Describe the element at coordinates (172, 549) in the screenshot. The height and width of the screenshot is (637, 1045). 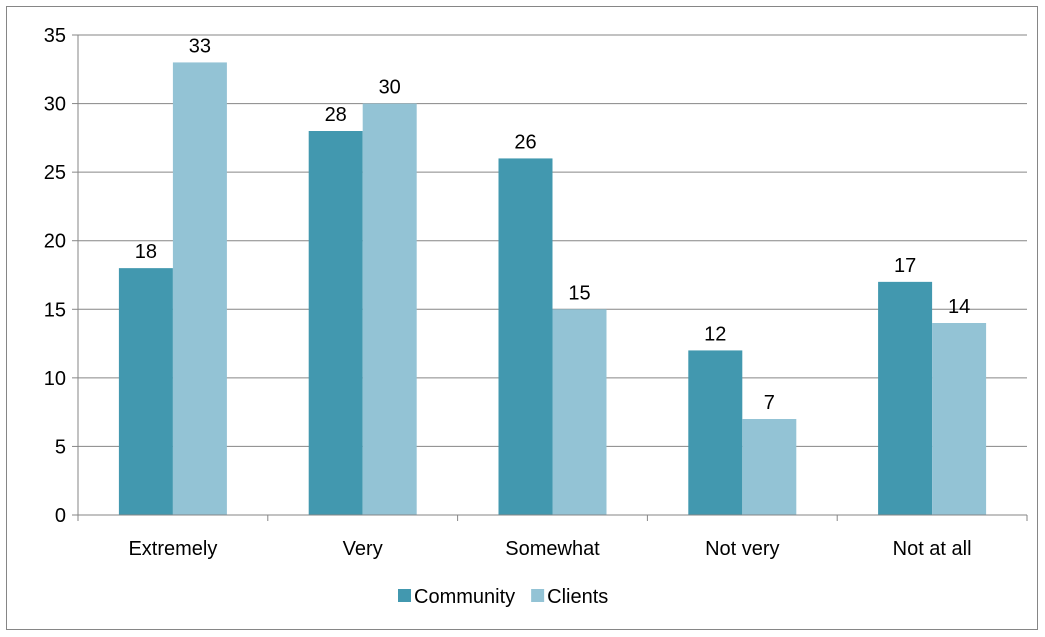
I see `x-tick-label: Extremely` at that location.